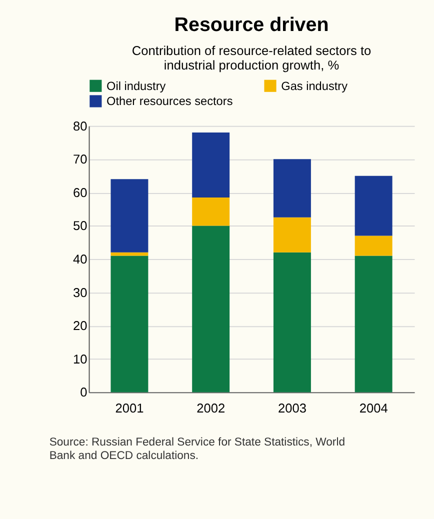 Image resolution: width=434 pixels, height=519 pixels. I want to click on y-tick-label: 50, so click(80, 226).